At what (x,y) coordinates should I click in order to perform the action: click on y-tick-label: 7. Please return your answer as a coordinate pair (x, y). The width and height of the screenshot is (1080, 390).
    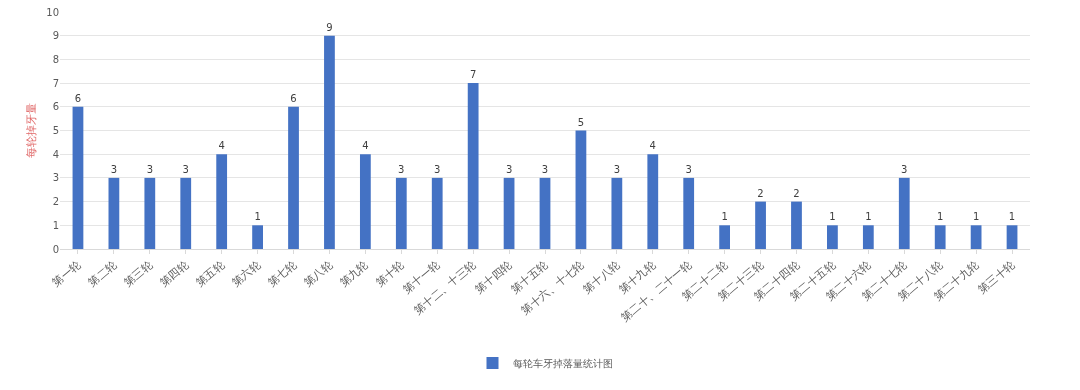
    Looking at the image, I should click on (55, 83).